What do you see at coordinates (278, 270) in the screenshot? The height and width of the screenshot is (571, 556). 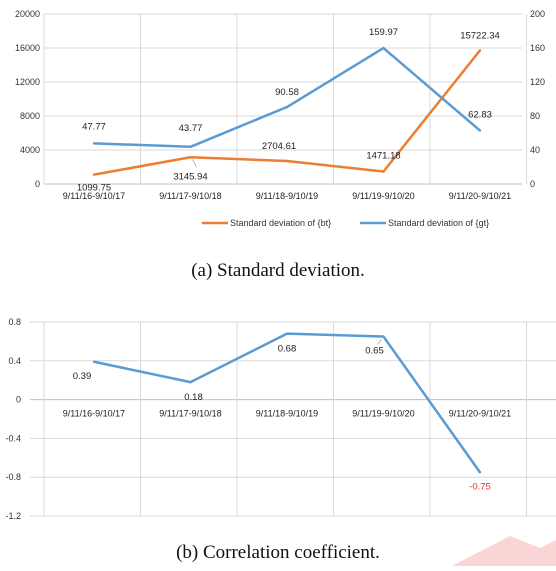 I see `caption-a: (a) Standard deviation.` at bounding box center [278, 270].